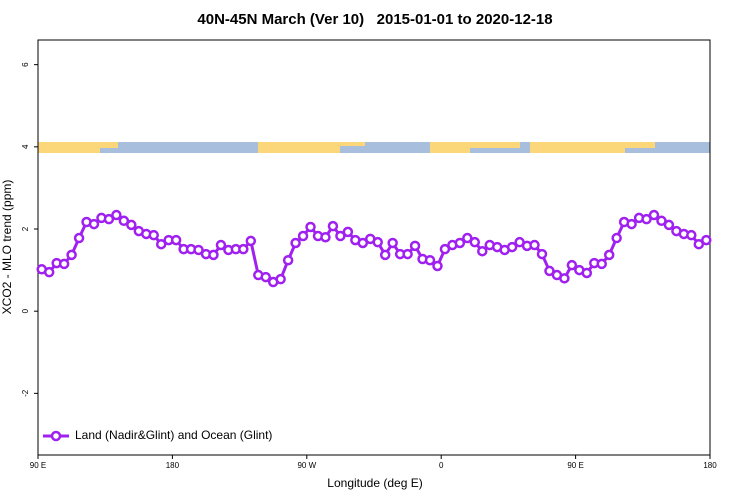 The height and width of the screenshot is (500, 750). I want to click on x-axis-label: Longitude (deg E), so click(374, 483).